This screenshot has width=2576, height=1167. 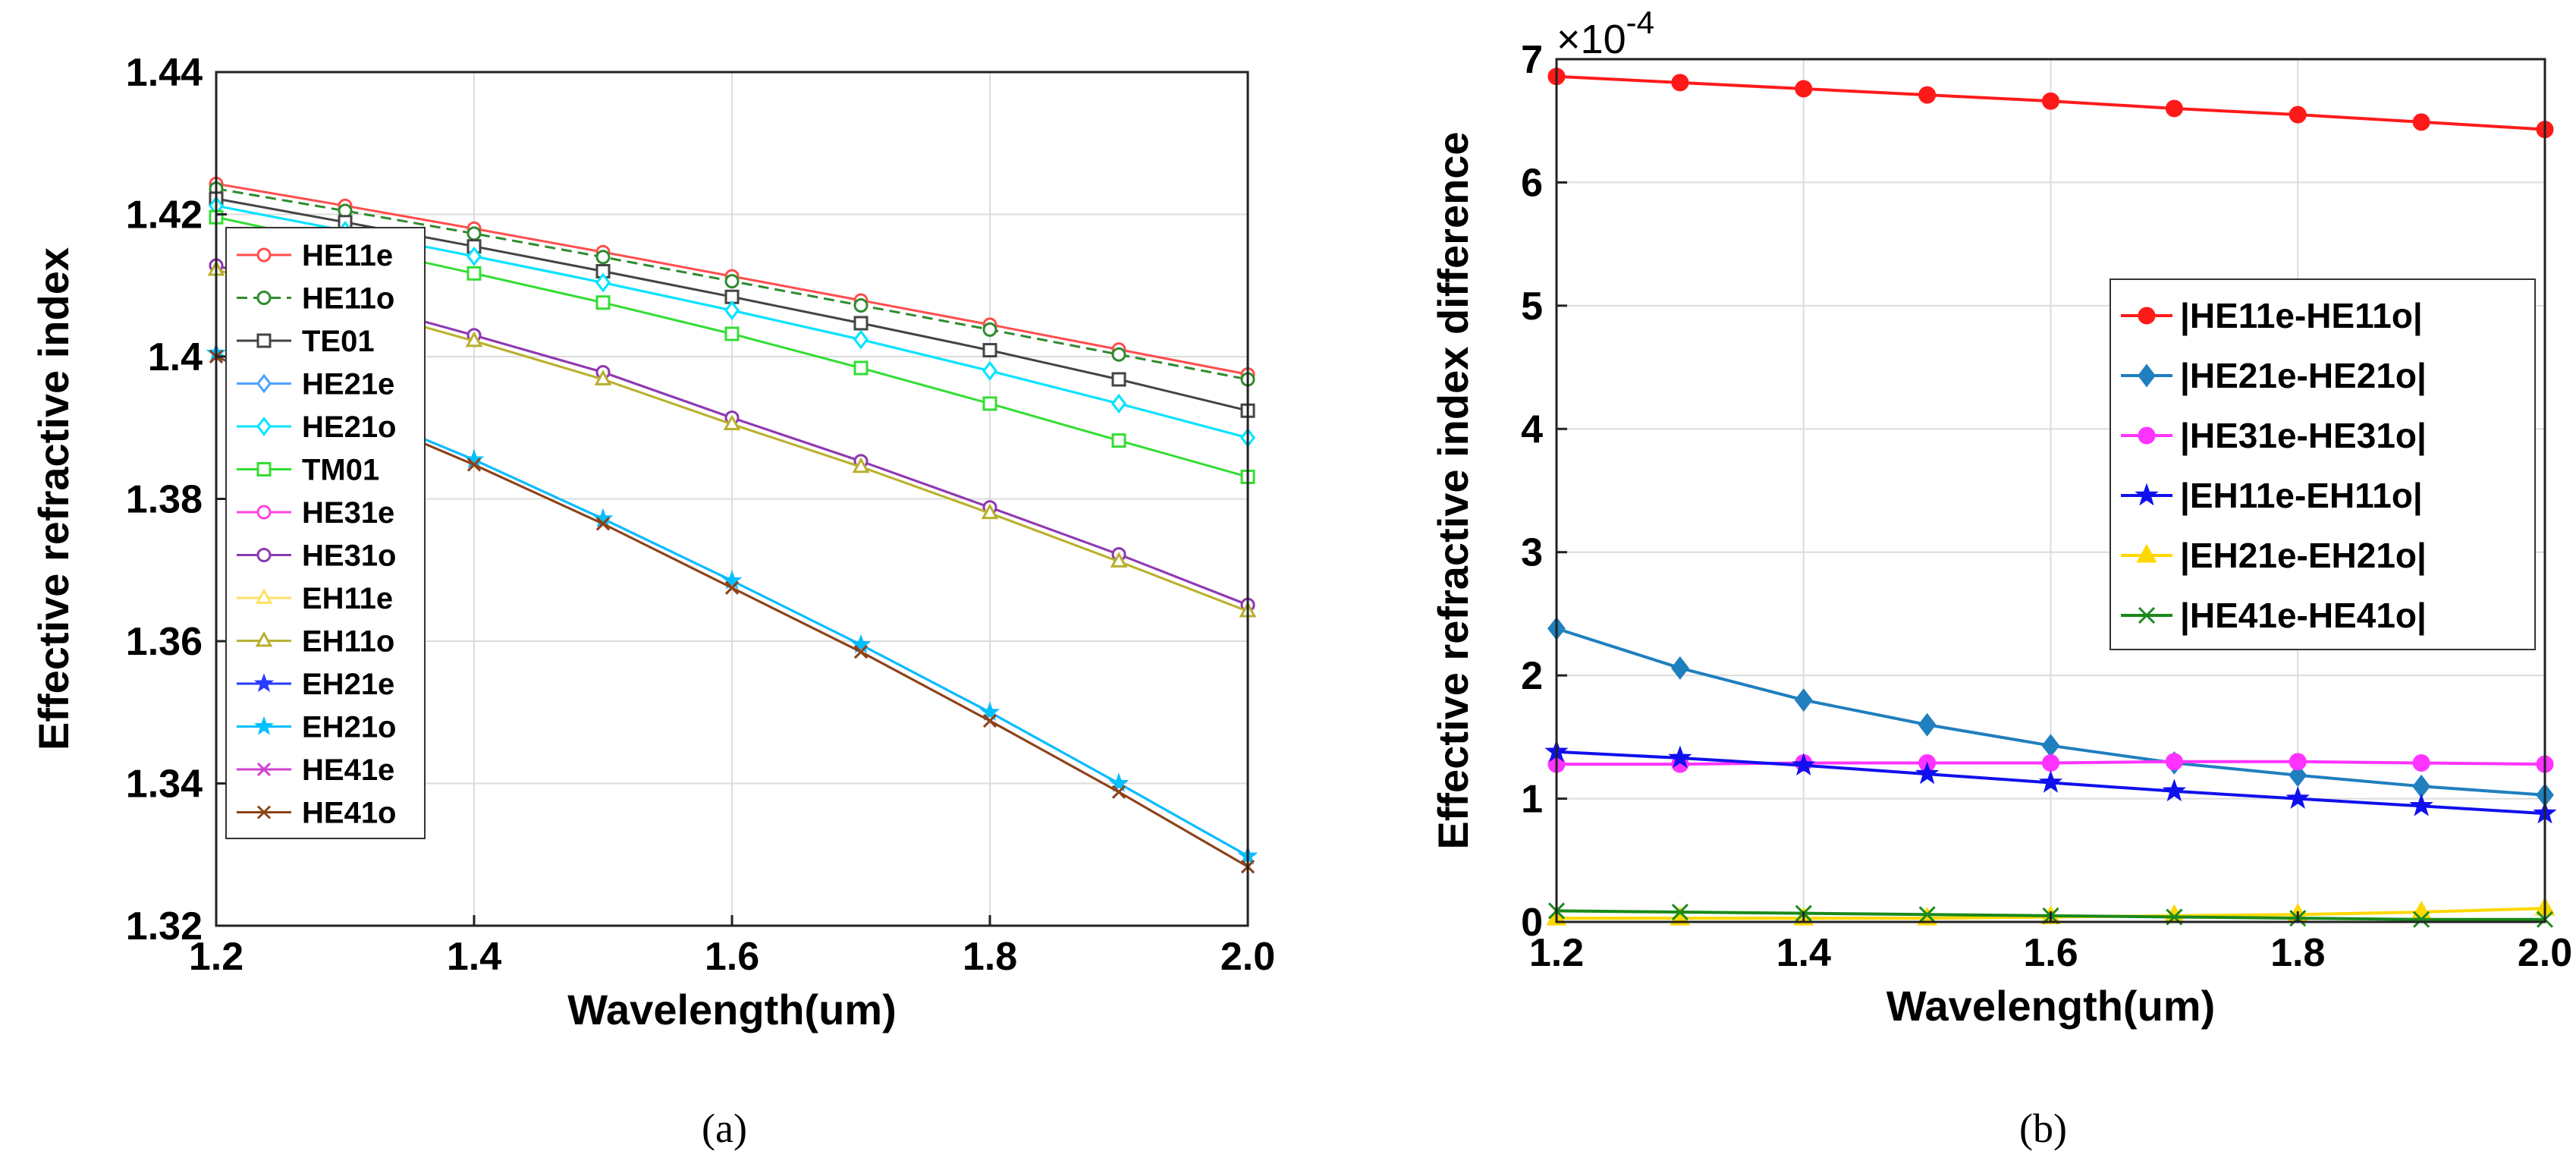 I want to click on legend-item: HE41o, so click(x=317, y=814).